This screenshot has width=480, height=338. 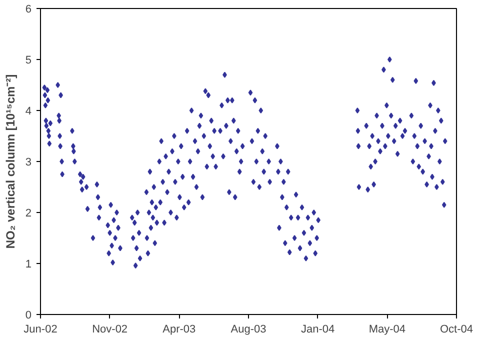 I want to click on y-tick-label: 4, so click(x=28, y=112).